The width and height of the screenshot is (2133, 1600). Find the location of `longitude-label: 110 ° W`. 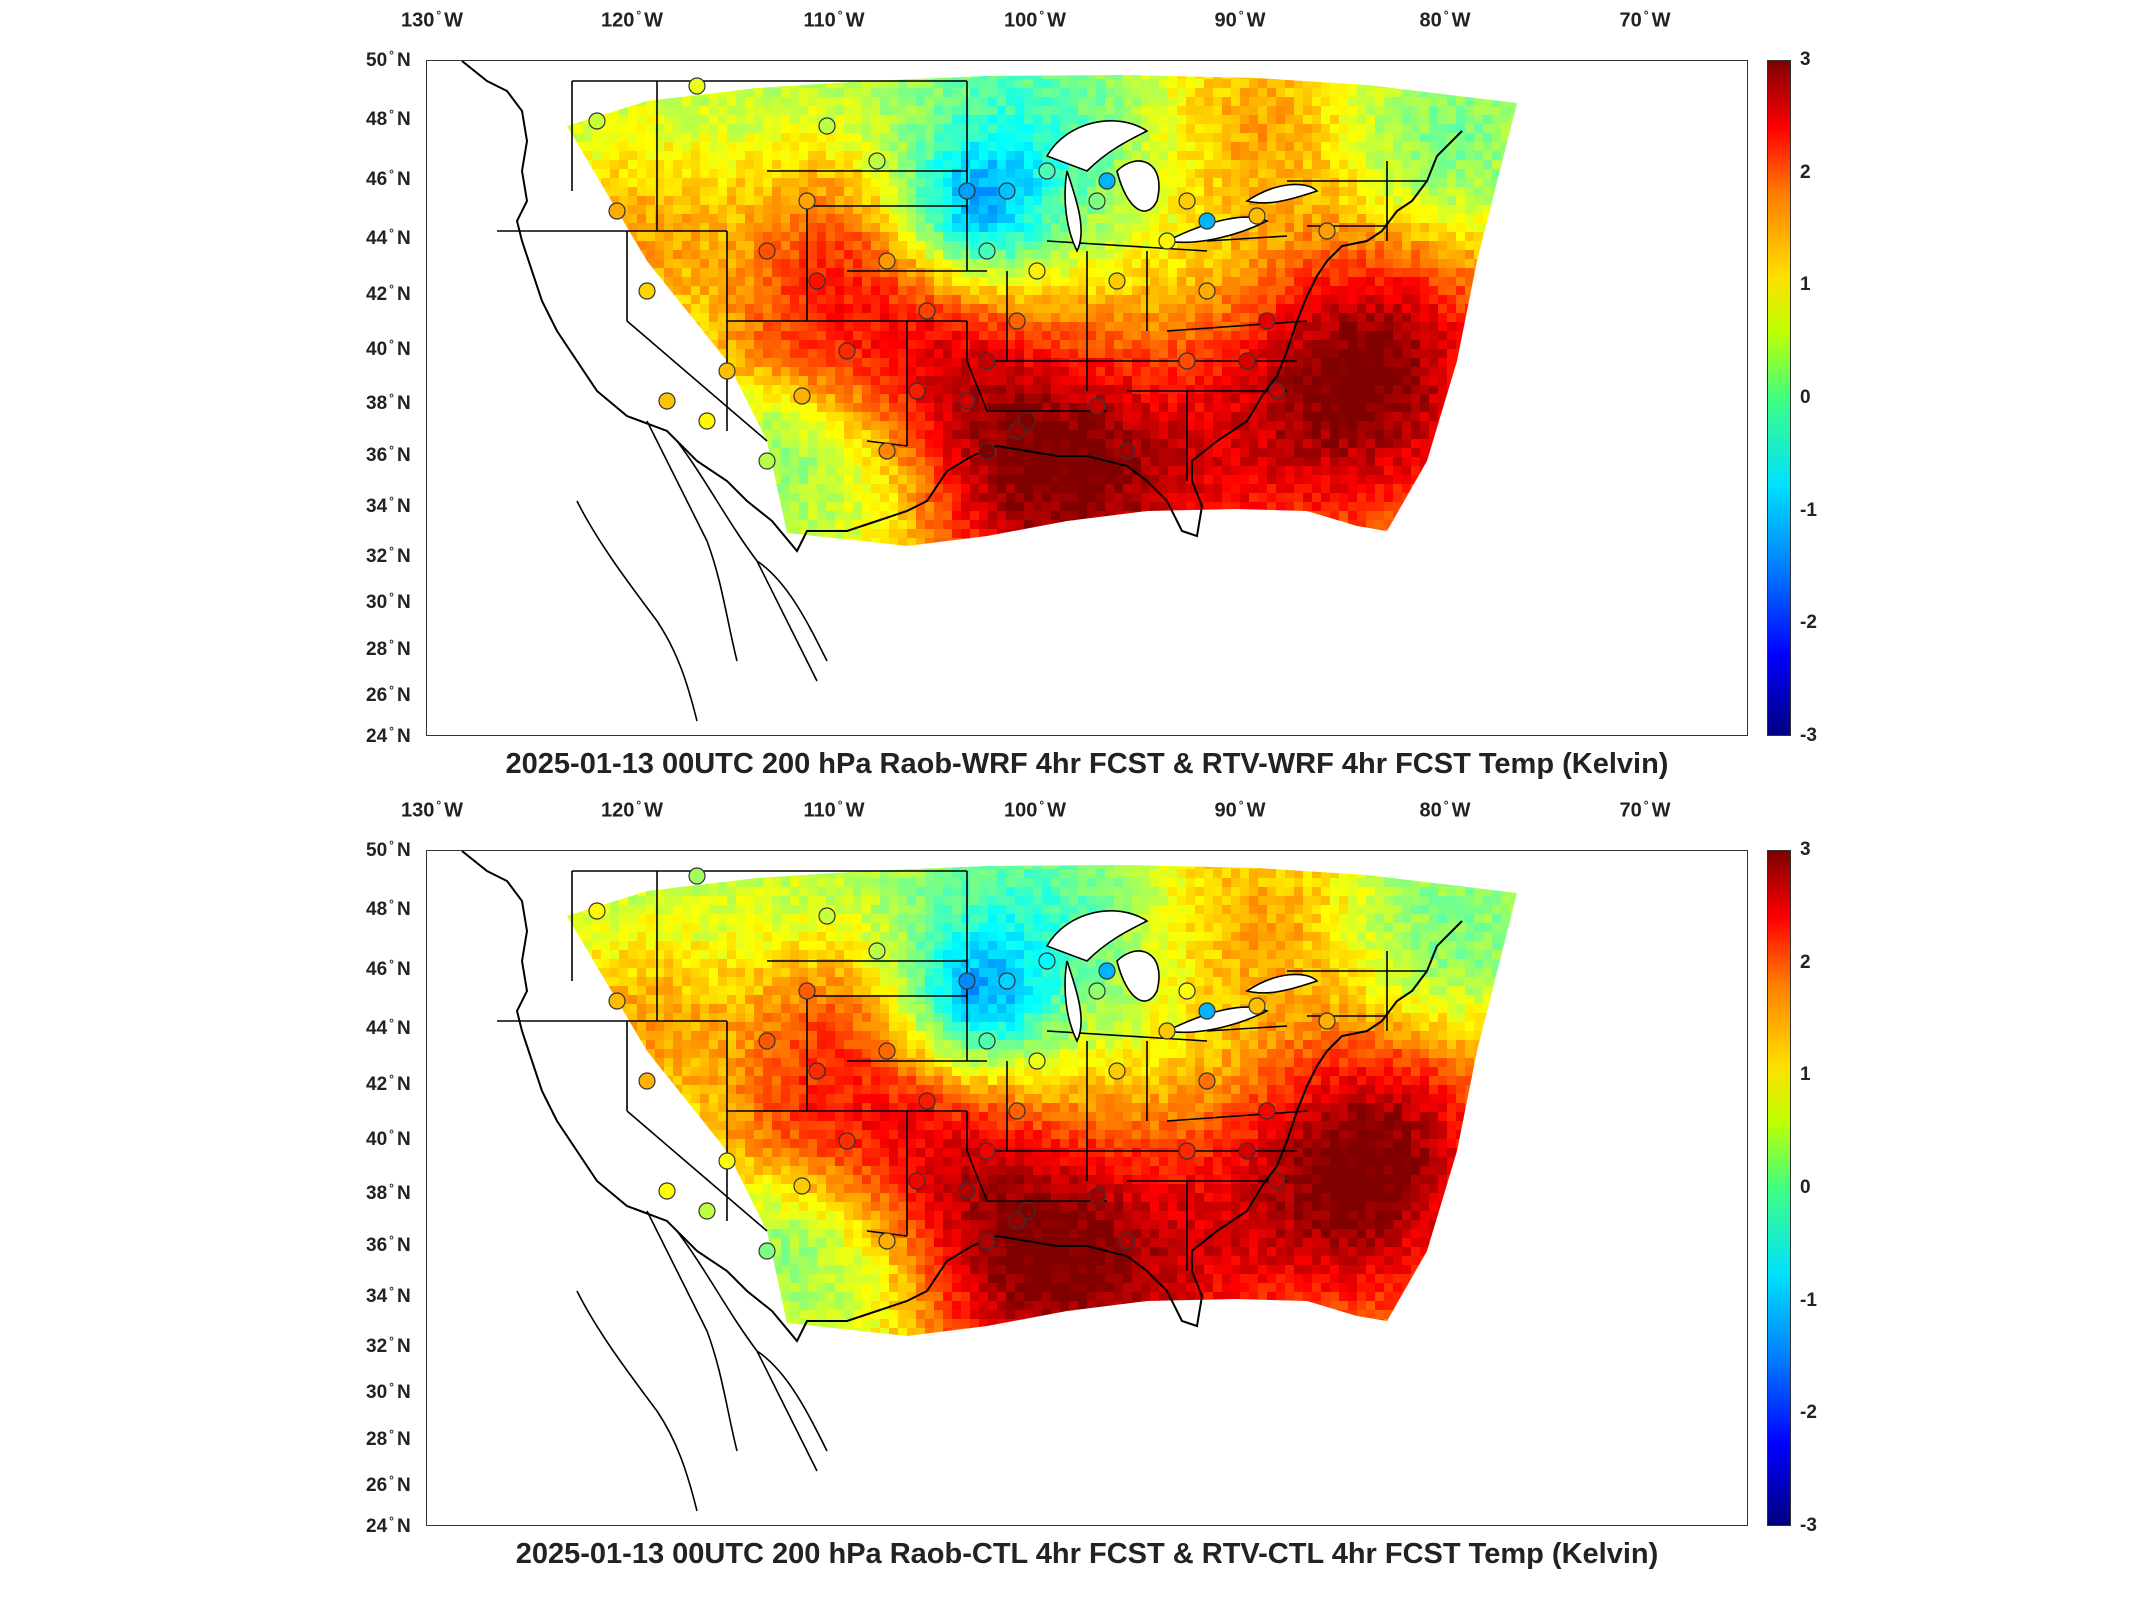

longitude-label: 110 ° W is located at coordinates (834, 810).